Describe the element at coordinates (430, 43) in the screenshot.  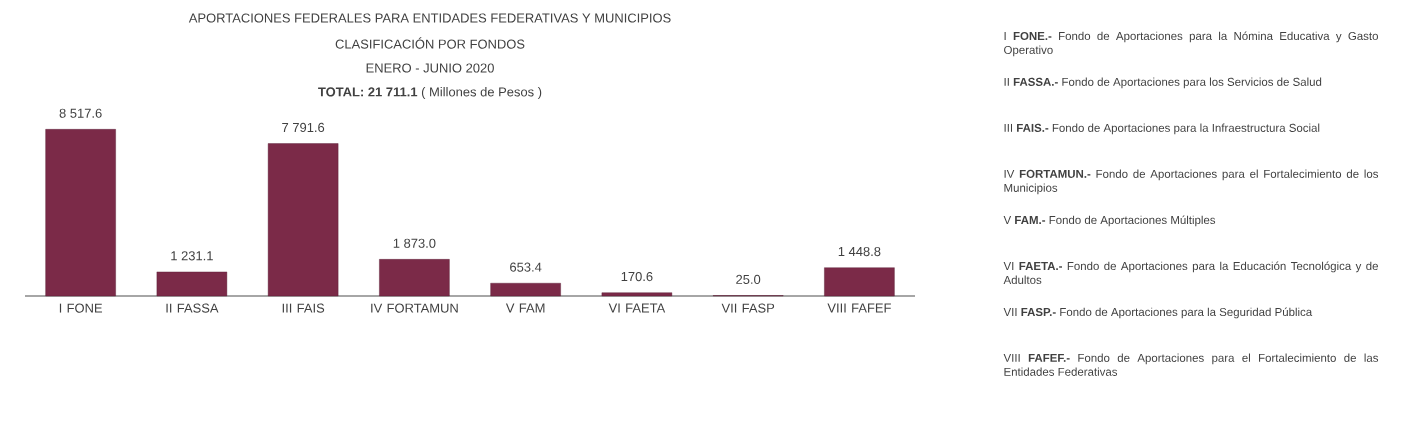
I see `chart-subtitle: CLASIFICACIÓN POR FONDOS` at that location.